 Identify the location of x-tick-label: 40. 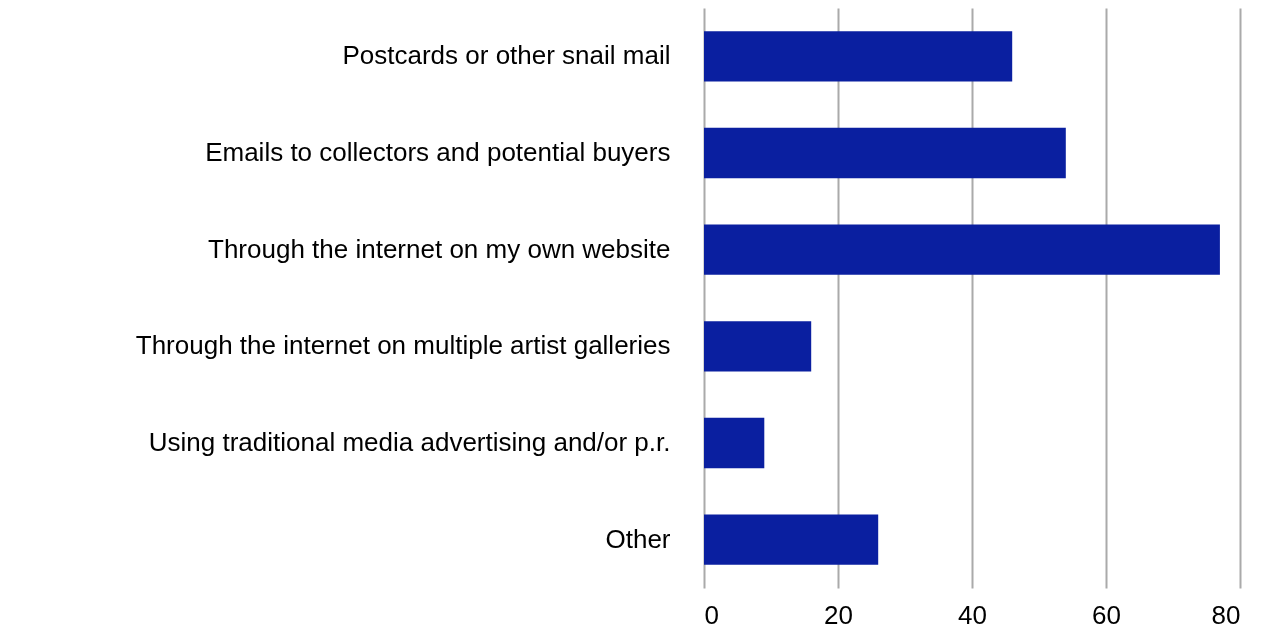
(972, 614).